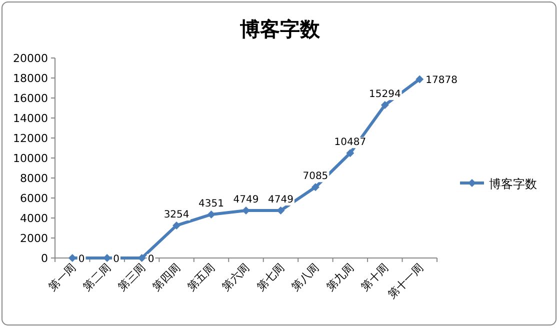 The width and height of the screenshot is (559, 328). What do you see at coordinates (30, 98) in the screenshot?
I see `y-tick-label: 16000` at bounding box center [30, 98].